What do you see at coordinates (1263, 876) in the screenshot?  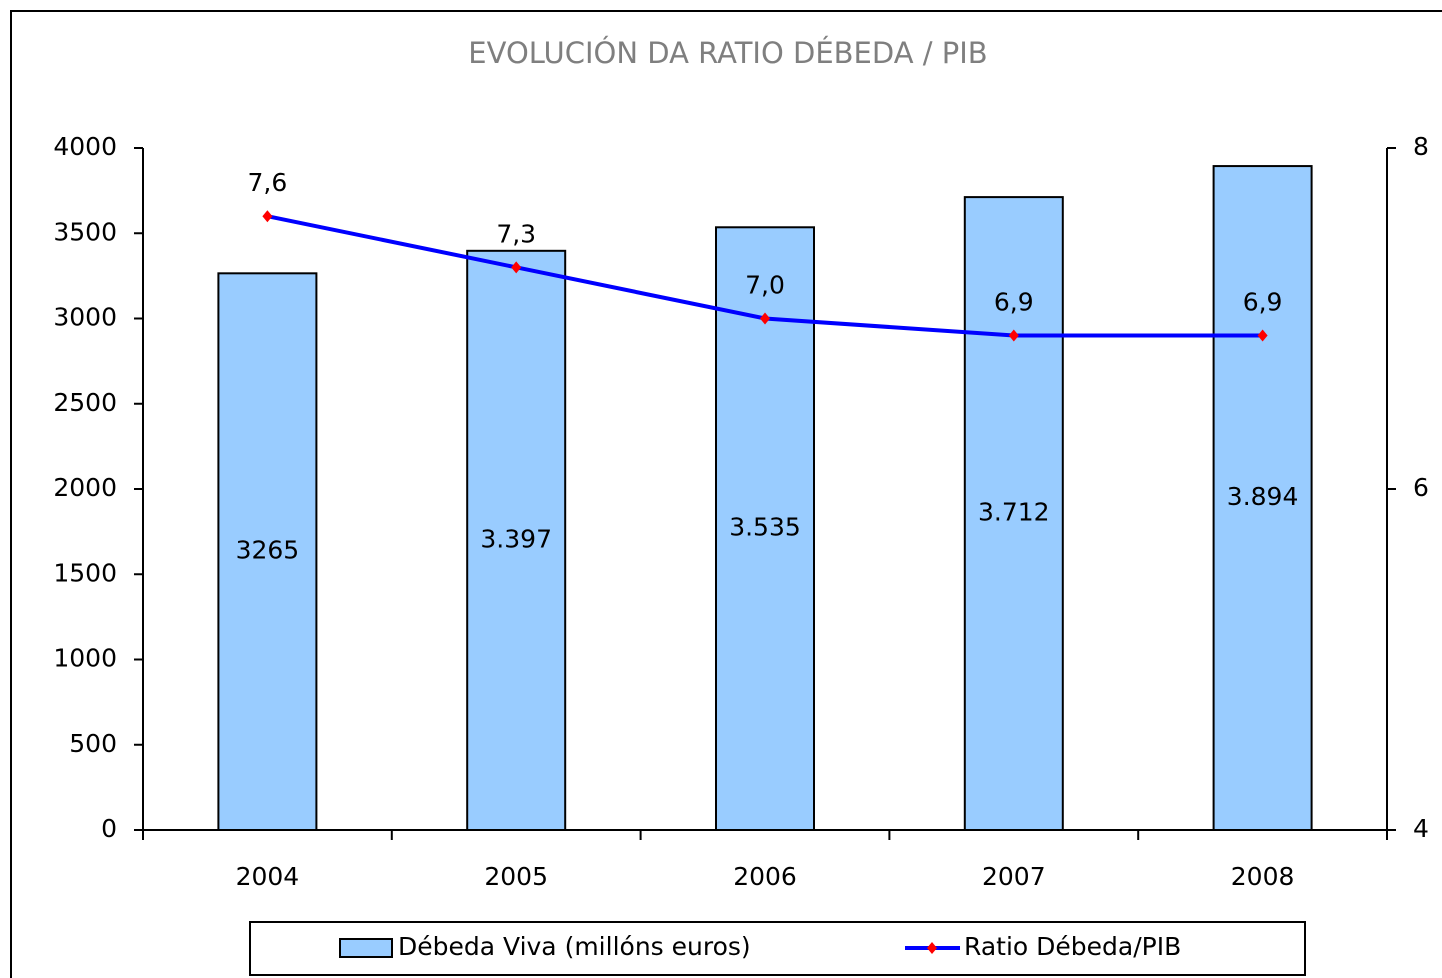 I see `x-tick-label: 2008` at bounding box center [1263, 876].